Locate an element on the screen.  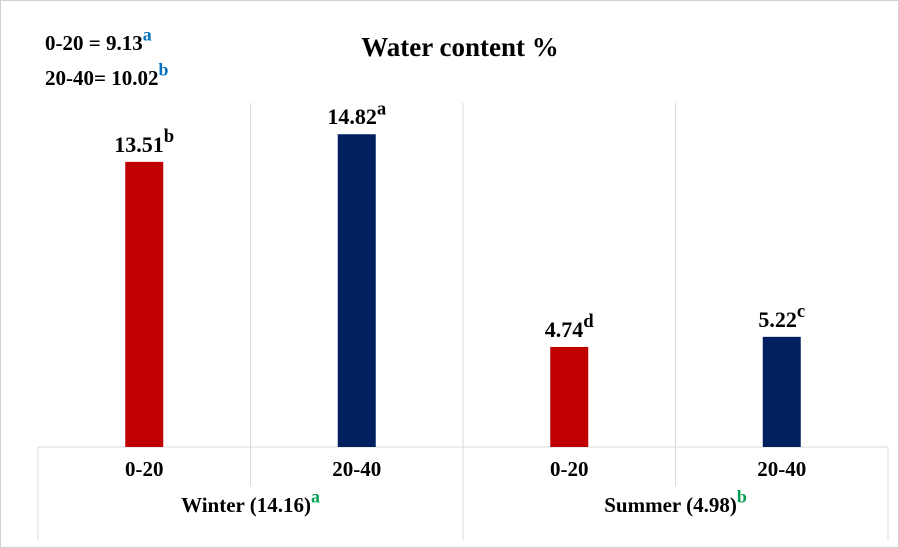
value-label: 4.74d is located at coordinates (570, 326).